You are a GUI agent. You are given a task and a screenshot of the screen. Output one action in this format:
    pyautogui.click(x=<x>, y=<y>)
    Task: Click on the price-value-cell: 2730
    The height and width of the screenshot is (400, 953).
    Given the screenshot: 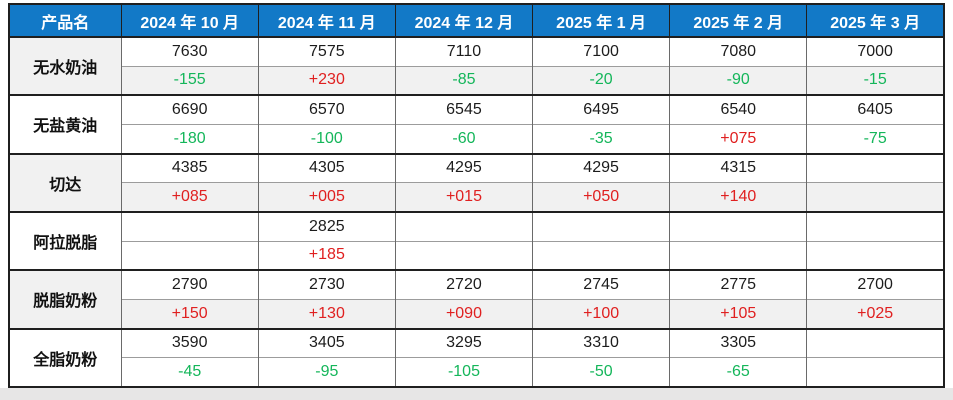 What is the action you would take?
    pyautogui.click(x=326, y=284)
    